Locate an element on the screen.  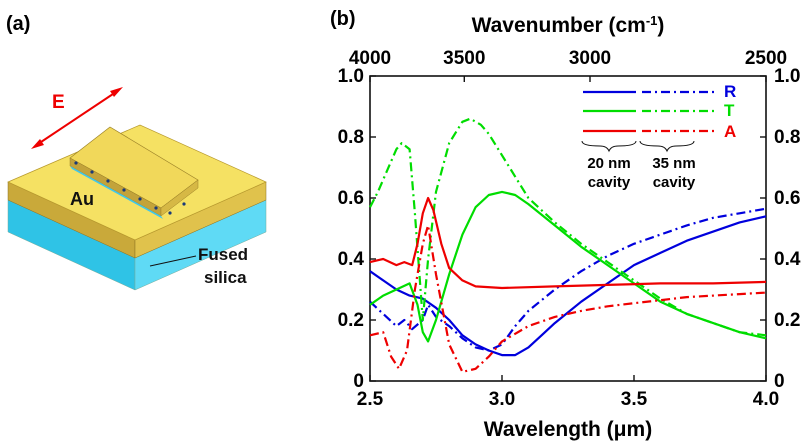
x-tick-label: 3.0 is located at coordinates (502, 399).